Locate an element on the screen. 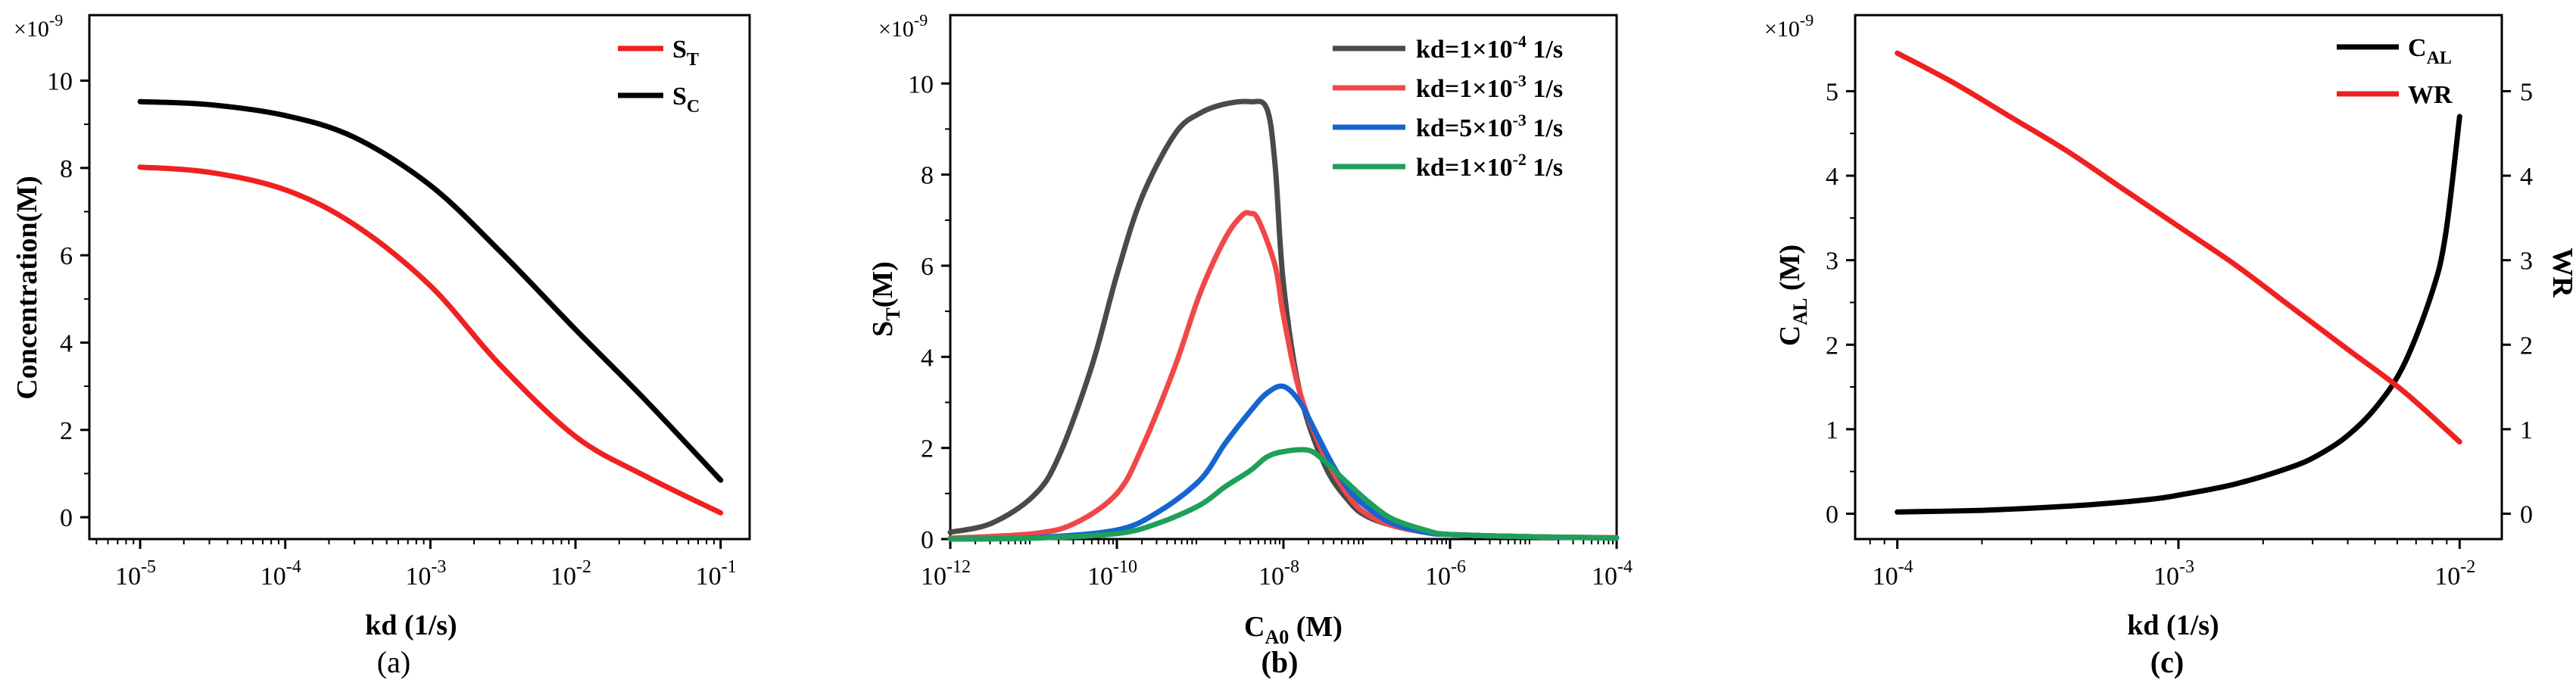 This screenshot has height=692, width=2576. y-tick-label-c: 1 is located at coordinates (1832, 430).